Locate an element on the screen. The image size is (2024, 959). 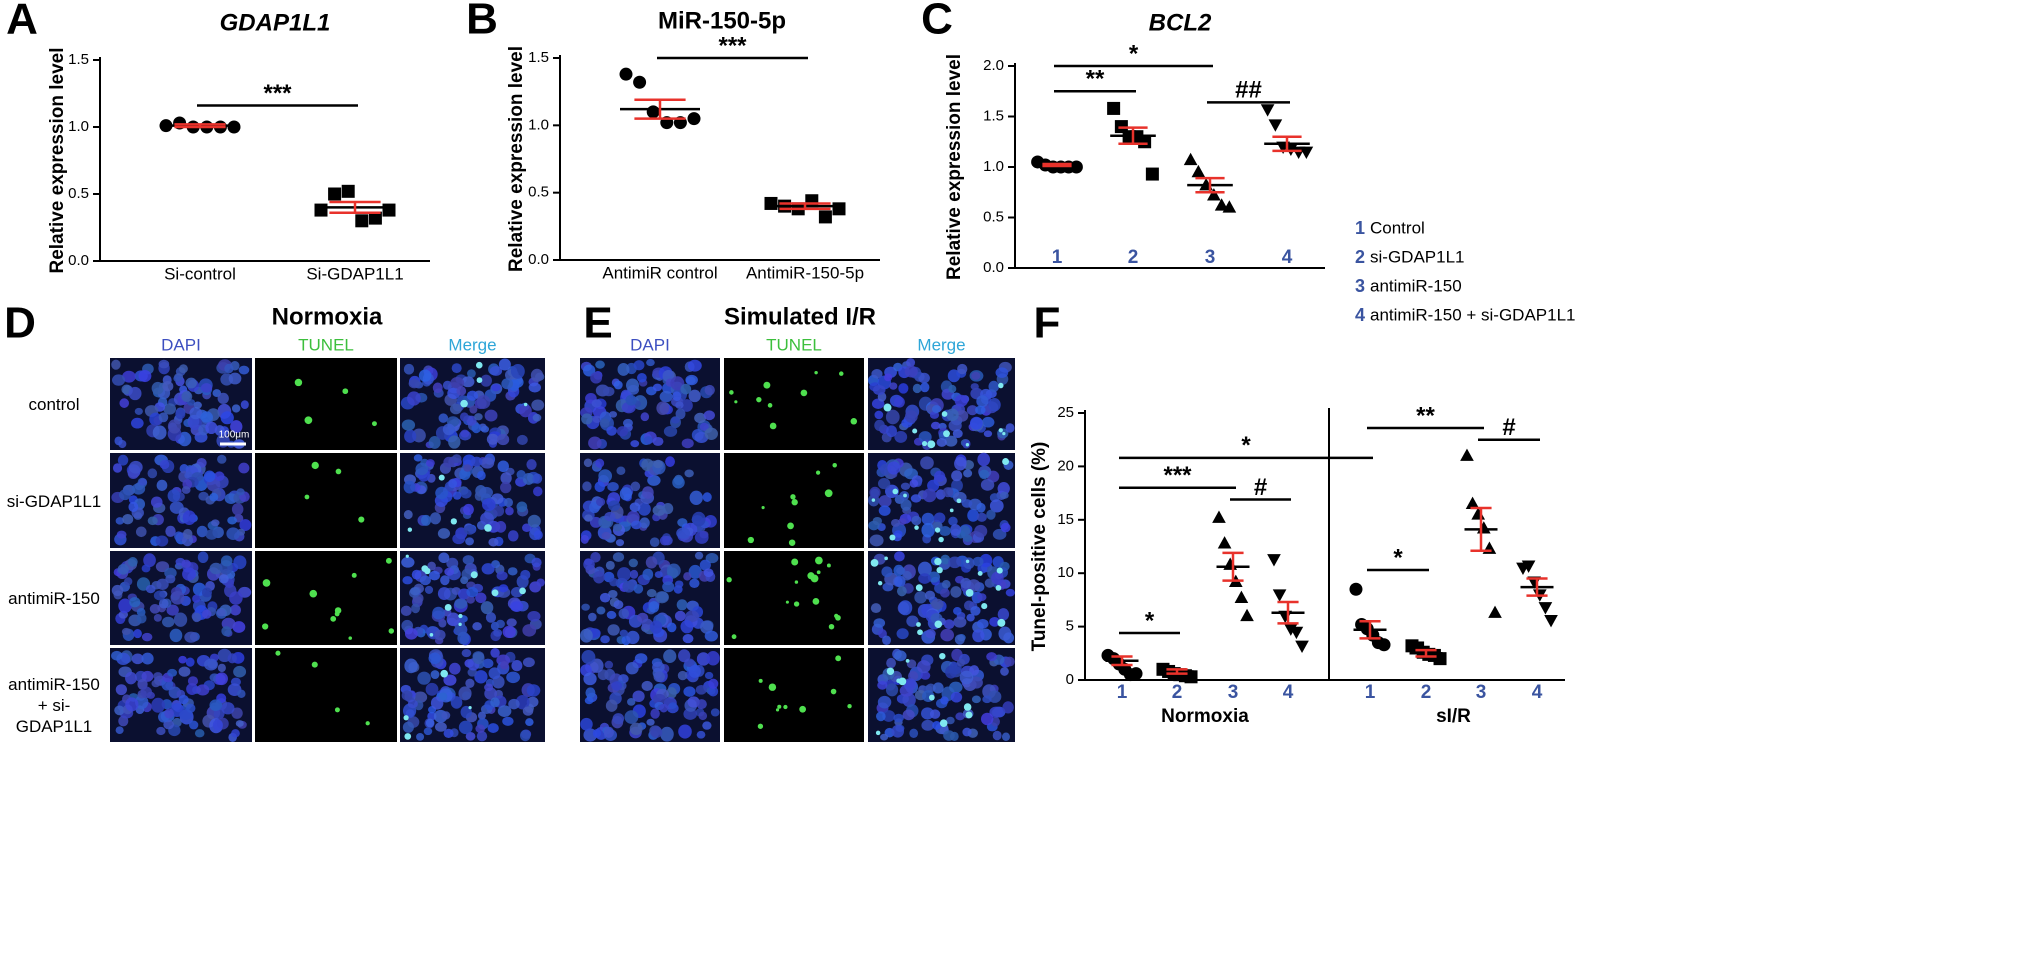
y-tick-label: 2.0 is located at coordinates (993, 65).